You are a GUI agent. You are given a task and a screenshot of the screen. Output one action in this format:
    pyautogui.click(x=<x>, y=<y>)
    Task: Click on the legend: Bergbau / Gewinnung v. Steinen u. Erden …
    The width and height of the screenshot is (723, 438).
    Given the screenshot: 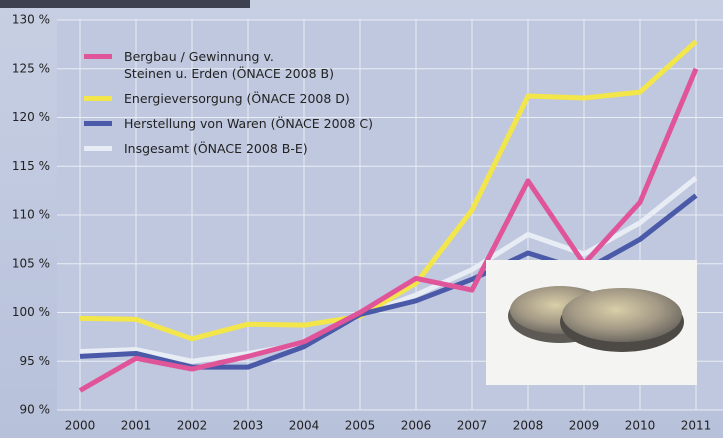 What is the action you would take?
    pyautogui.click(x=228, y=106)
    